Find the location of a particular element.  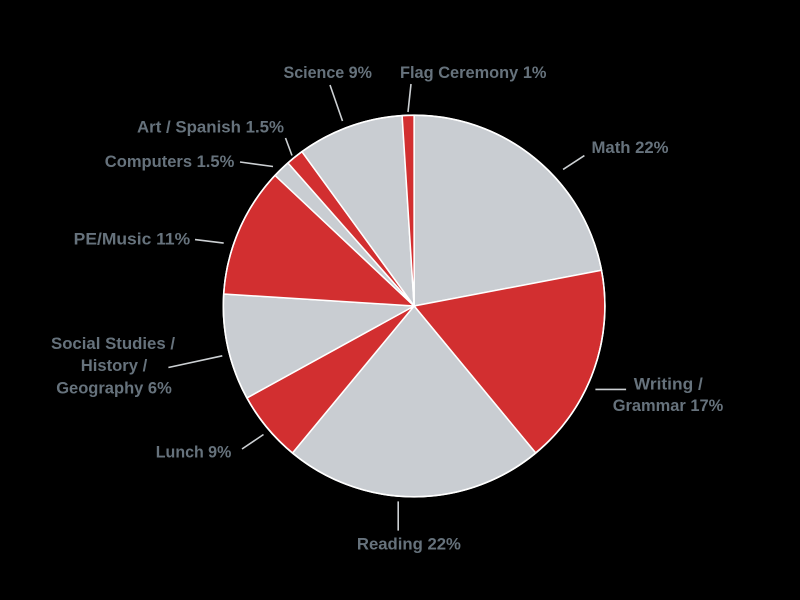

svg-text: Lunch 9% is located at coordinates (194, 452).